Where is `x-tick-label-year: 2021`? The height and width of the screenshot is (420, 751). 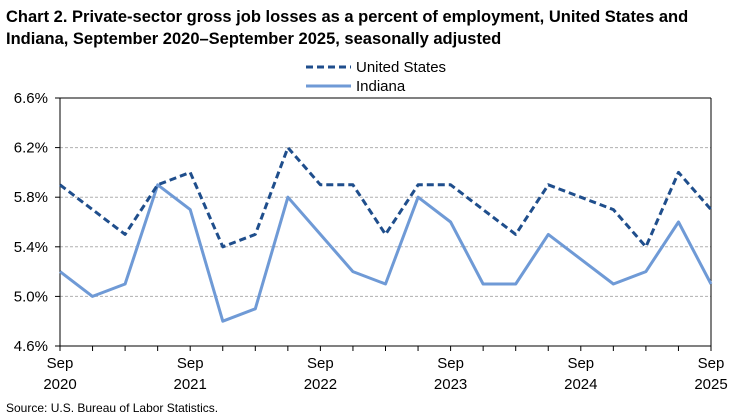
x-tick-label-year: 2021 is located at coordinates (190, 384).